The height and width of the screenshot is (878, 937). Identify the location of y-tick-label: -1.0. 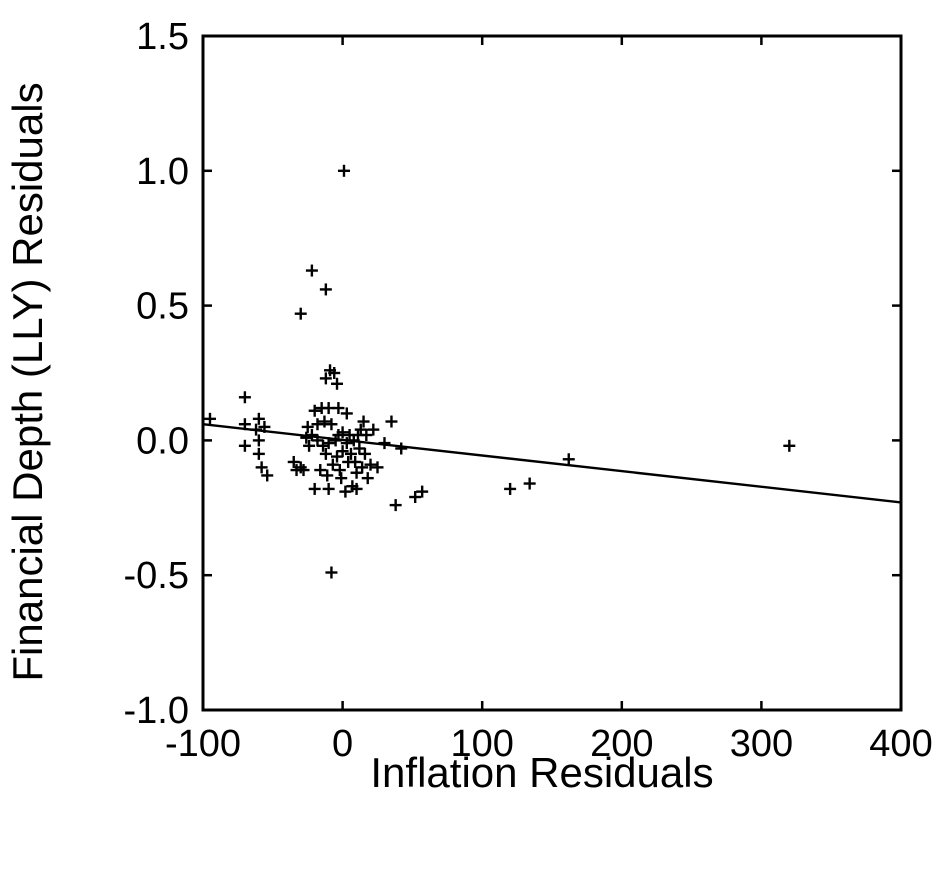
(156, 711).